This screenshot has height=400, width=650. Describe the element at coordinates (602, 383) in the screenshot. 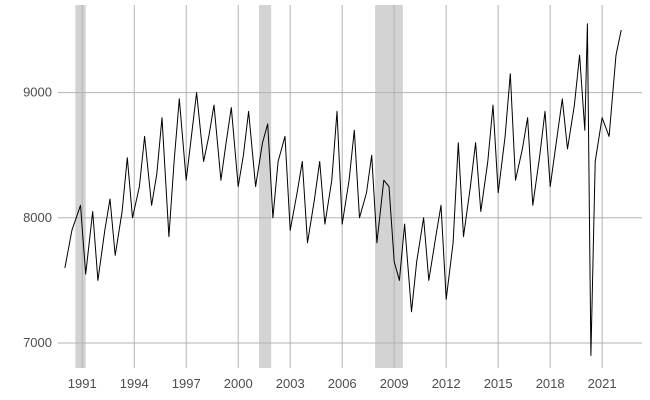

I see `x-tick-label-2021: 2021` at that location.